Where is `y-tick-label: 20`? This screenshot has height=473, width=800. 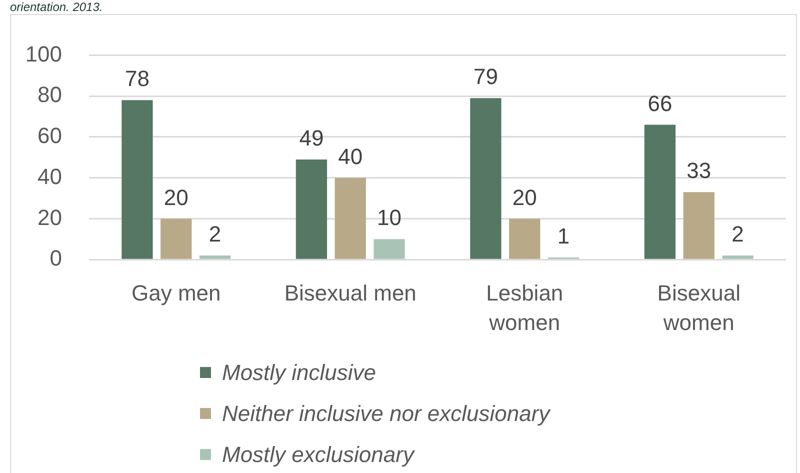
y-tick-label: 20 is located at coordinates (50, 217).